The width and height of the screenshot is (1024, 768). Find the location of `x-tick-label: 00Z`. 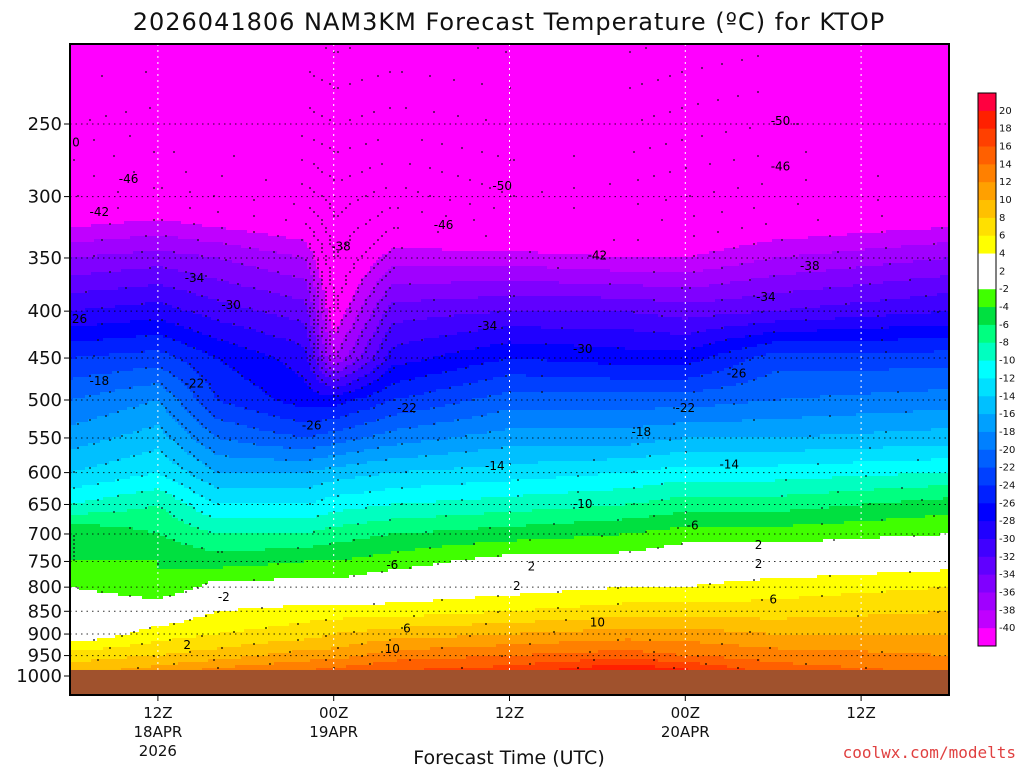

x-tick-label: 00Z is located at coordinates (333, 713).